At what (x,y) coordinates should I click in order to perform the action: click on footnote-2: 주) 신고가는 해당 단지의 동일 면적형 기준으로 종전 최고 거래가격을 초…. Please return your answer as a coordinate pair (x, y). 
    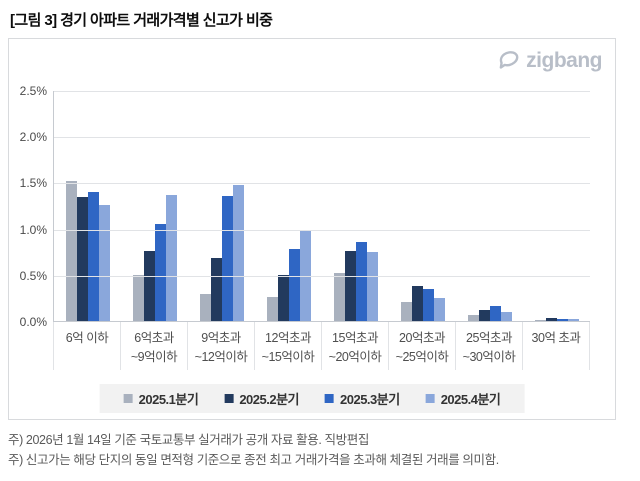
    Looking at the image, I should click on (253, 460).